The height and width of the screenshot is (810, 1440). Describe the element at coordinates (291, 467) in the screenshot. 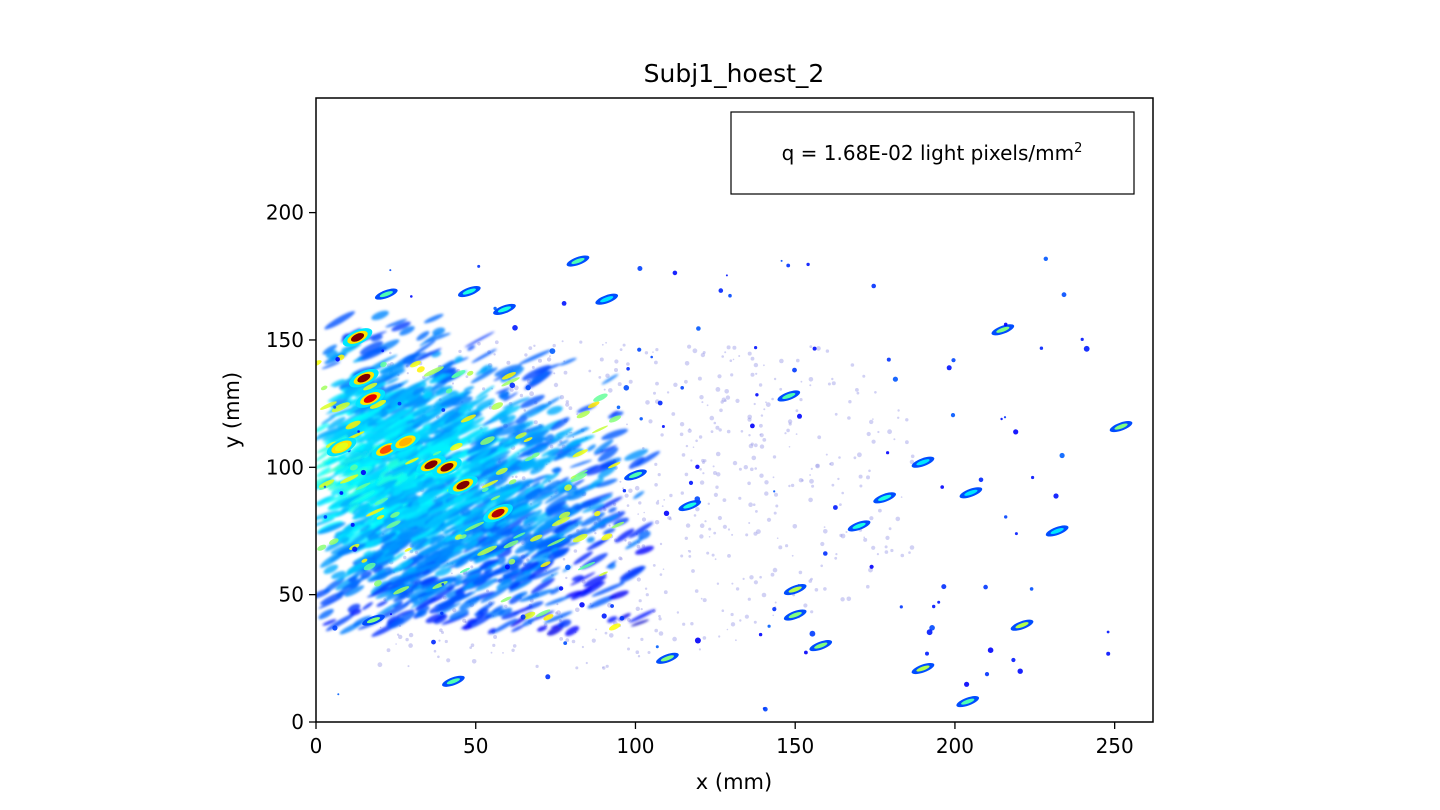

I see `y-axis: 0 50 100 150 200` at that location.